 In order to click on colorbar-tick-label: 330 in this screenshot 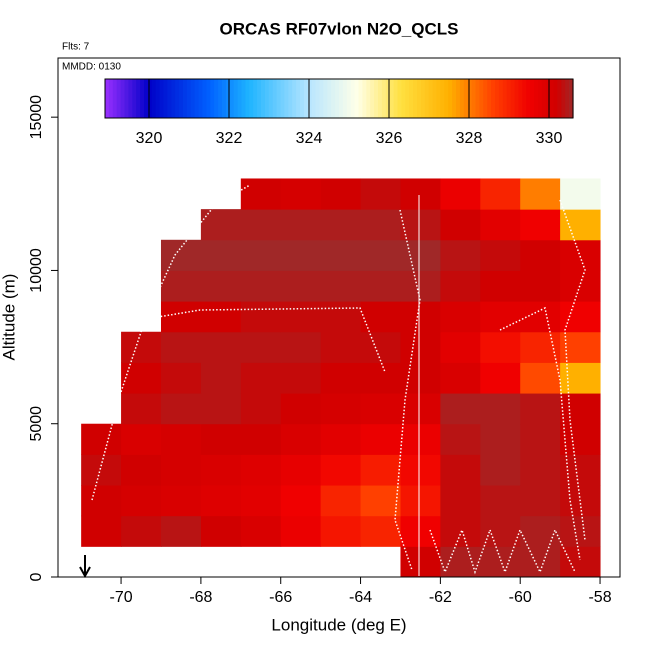, I will do `click(549, 138)`.